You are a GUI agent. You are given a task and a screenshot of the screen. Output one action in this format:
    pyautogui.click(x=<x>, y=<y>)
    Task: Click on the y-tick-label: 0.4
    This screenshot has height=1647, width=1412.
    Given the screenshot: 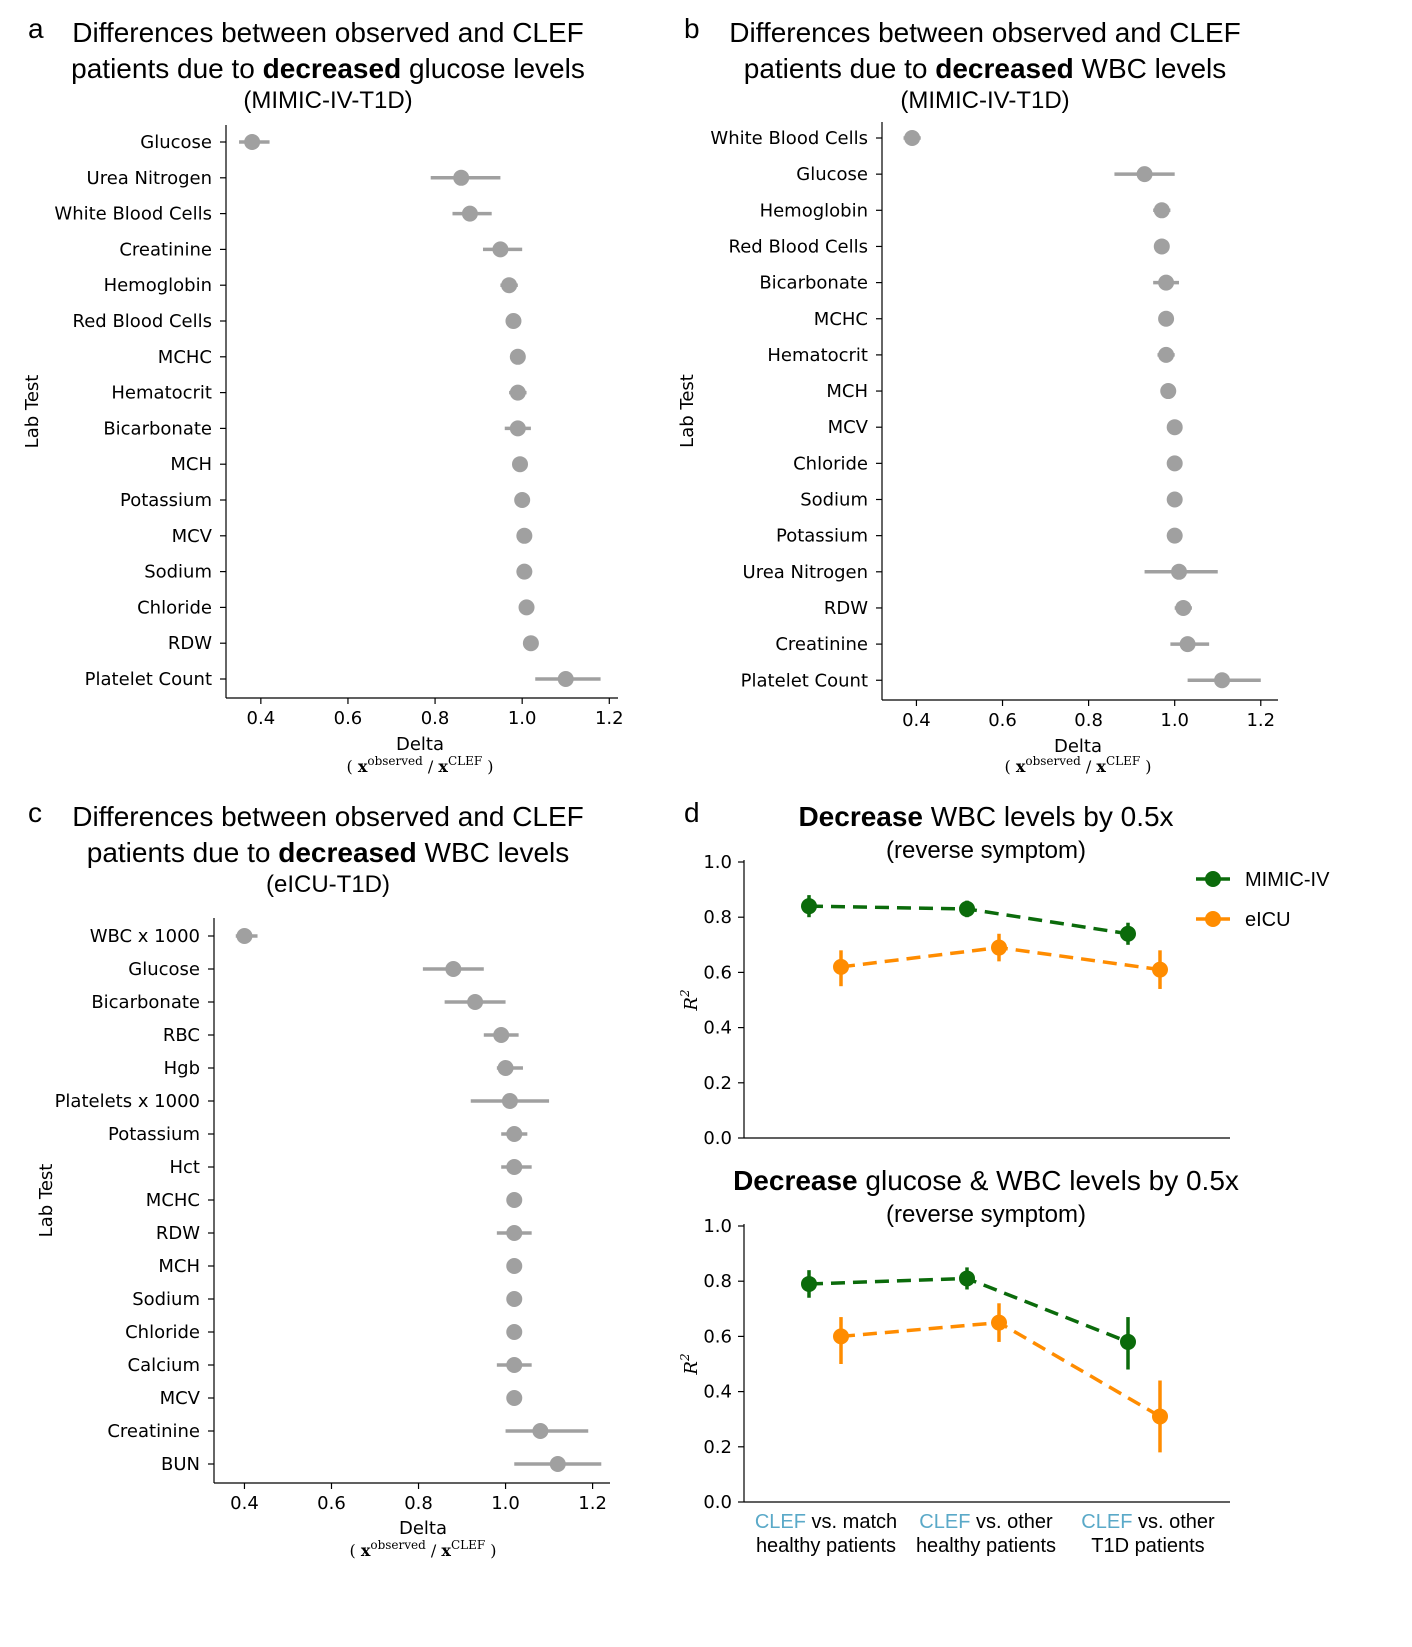 What is the action you would take?
    pyautogui.click(x=717, y=1392)
    